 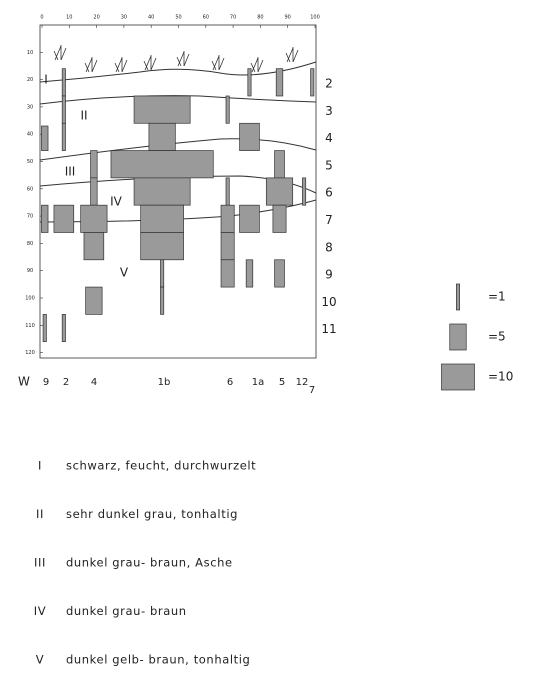 What do you see at coordinates (30, 107) in the screenshot?
I see `y-tick-label: 30` at bounding box center [30, 107].